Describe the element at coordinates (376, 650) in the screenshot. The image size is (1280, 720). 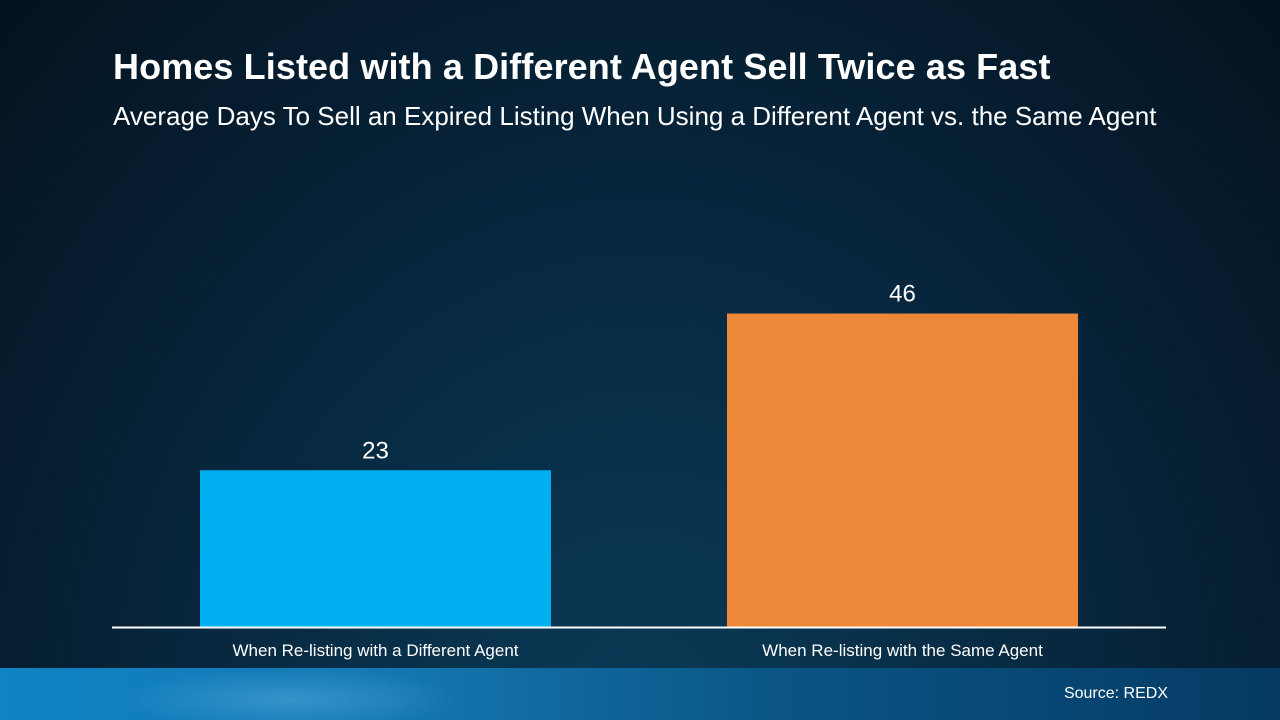
I see `category-label-1: When Re-listing with a Different Agent` at that location.